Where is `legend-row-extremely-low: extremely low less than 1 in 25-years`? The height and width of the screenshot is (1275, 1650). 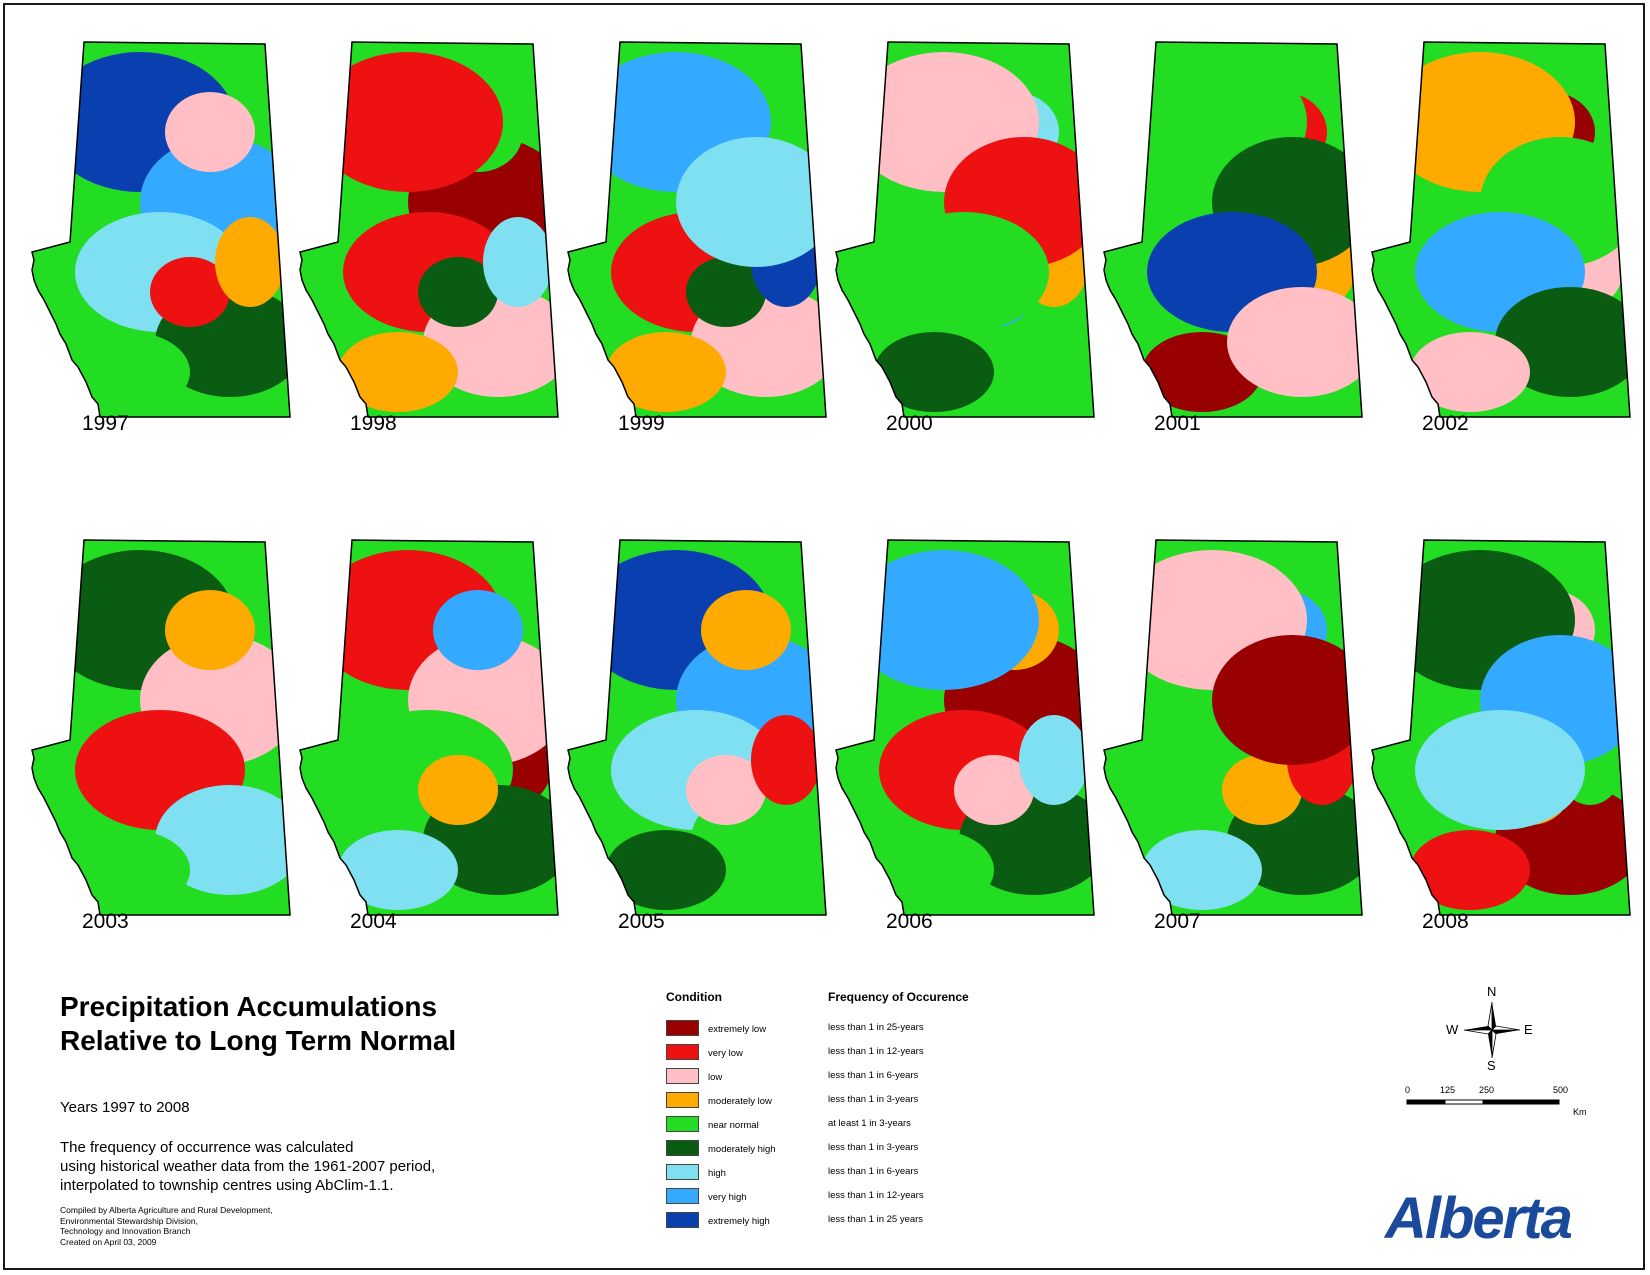 legend-row-extremely-low: extremely low less than 1 in 25-years is located at coordinates (846, 1029).